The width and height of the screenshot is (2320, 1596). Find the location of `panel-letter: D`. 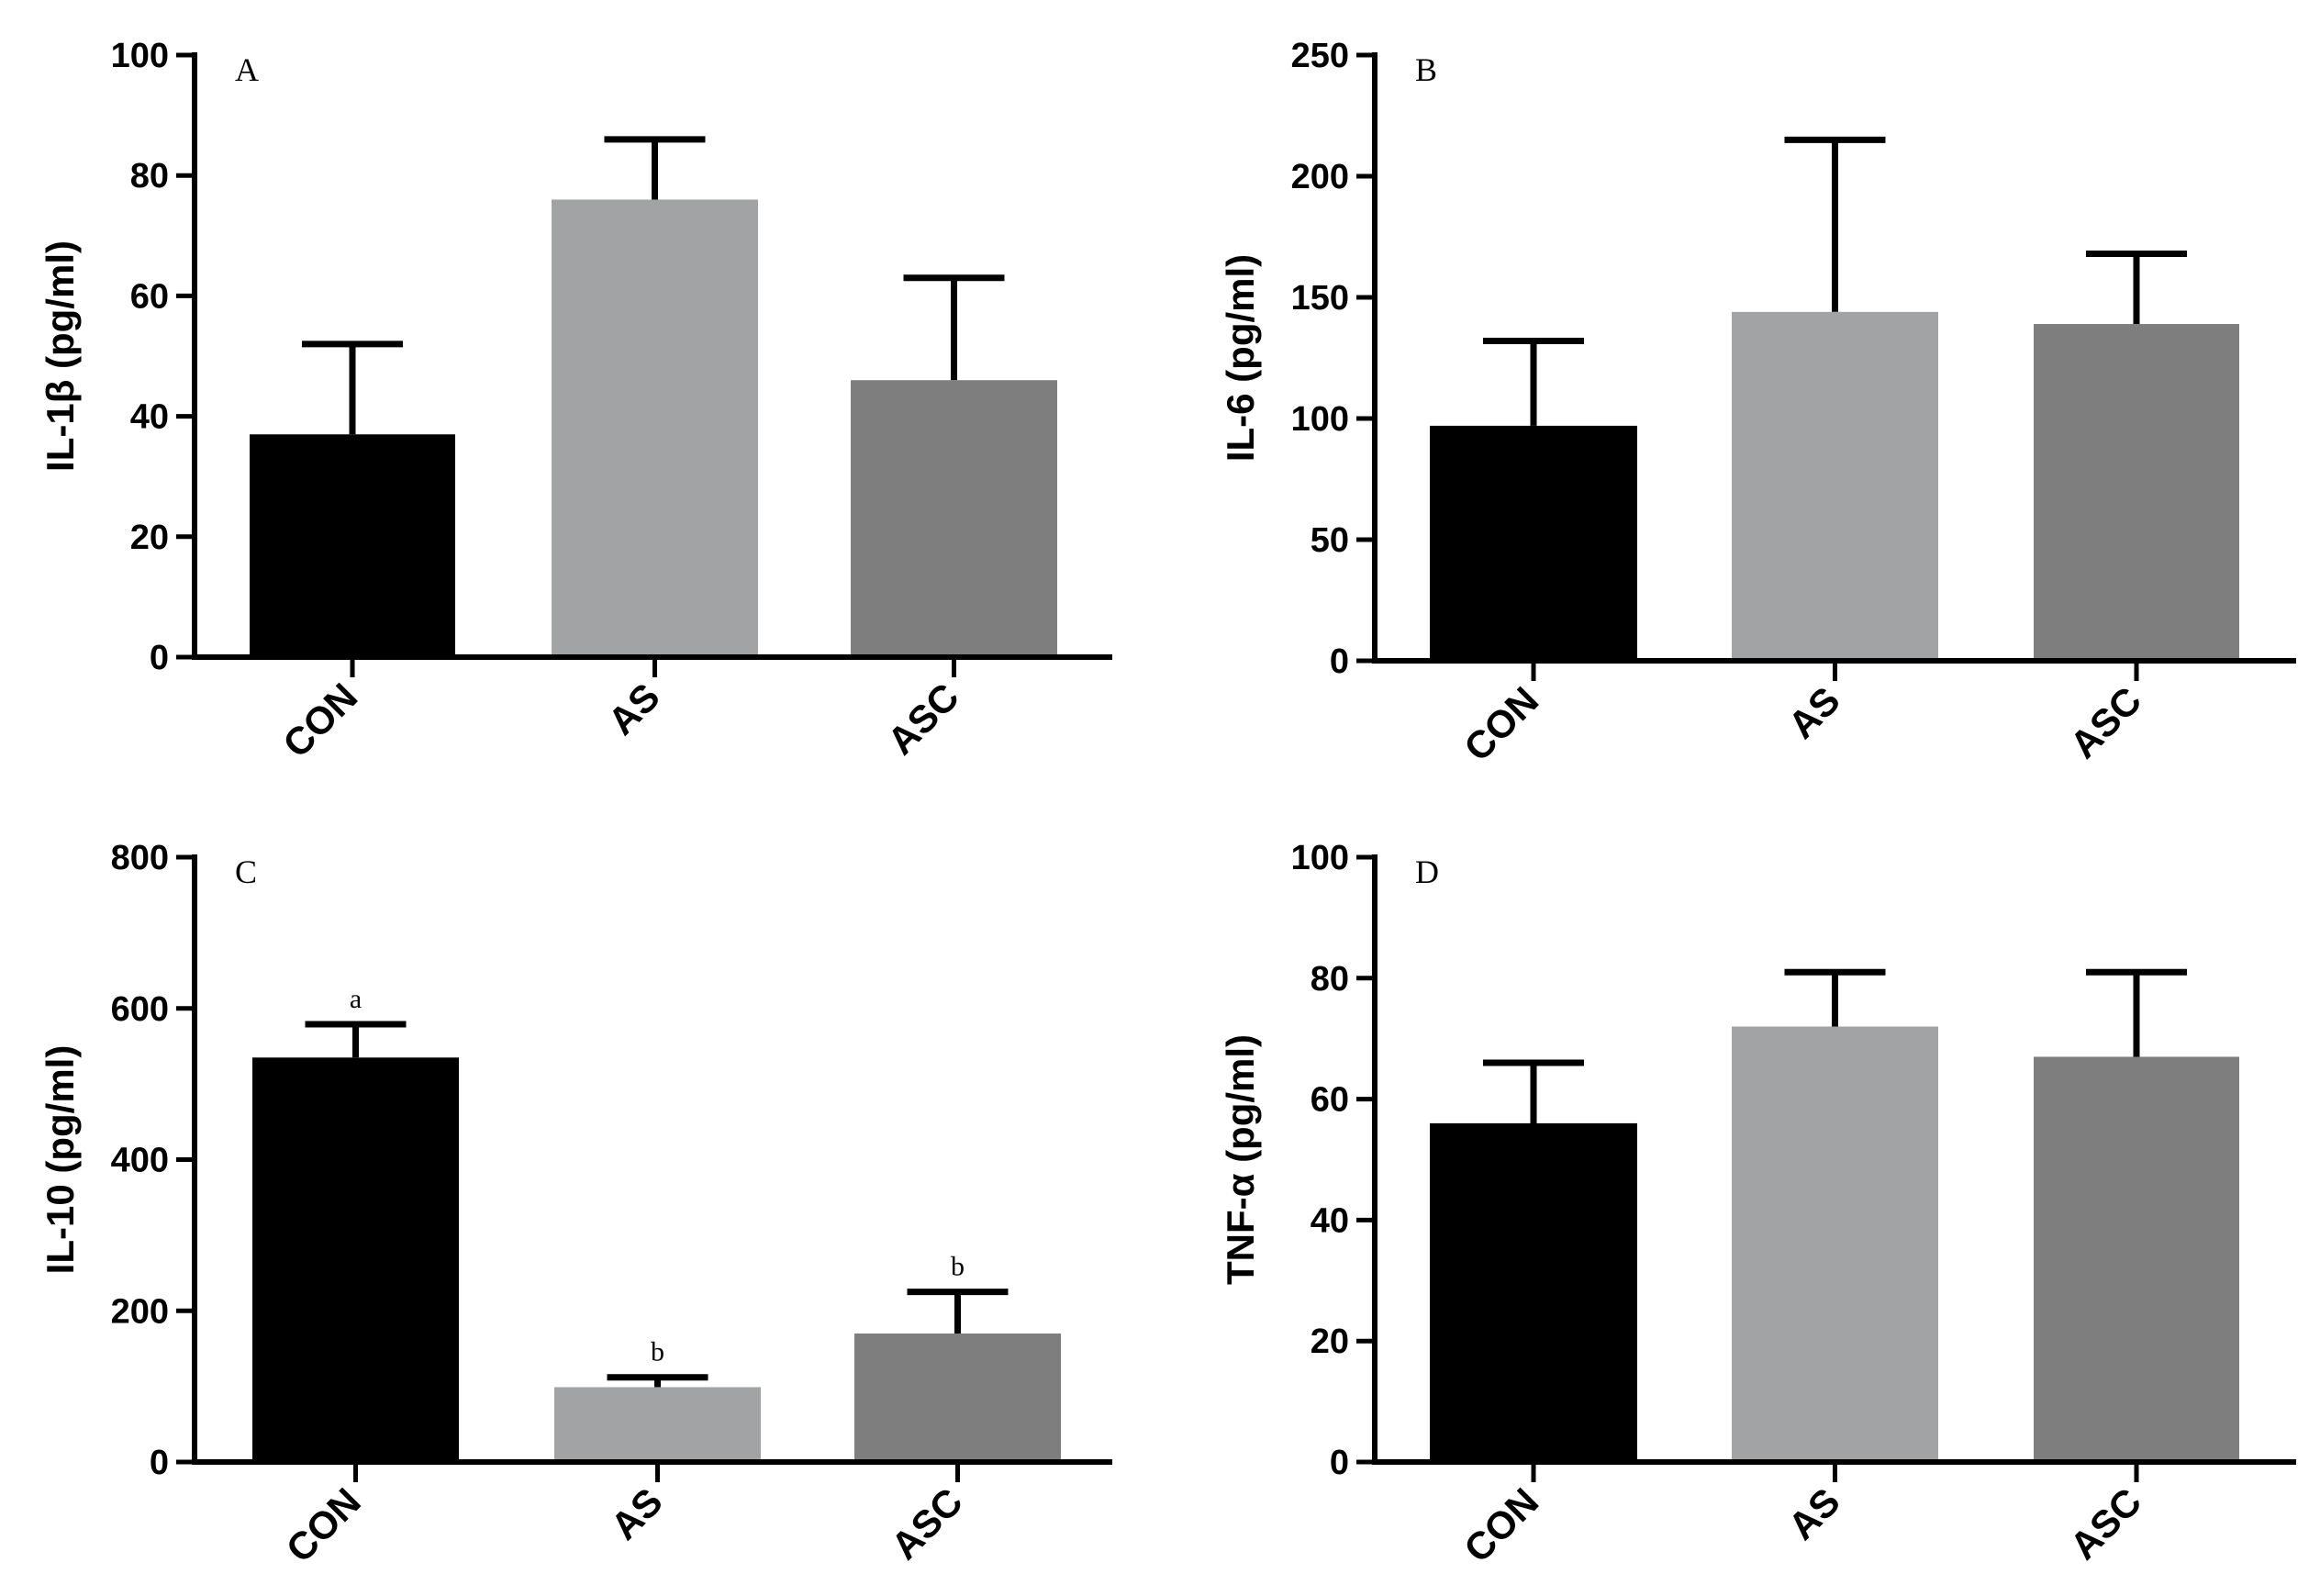

panel-letter: D is located at coordinates (1427, 872).